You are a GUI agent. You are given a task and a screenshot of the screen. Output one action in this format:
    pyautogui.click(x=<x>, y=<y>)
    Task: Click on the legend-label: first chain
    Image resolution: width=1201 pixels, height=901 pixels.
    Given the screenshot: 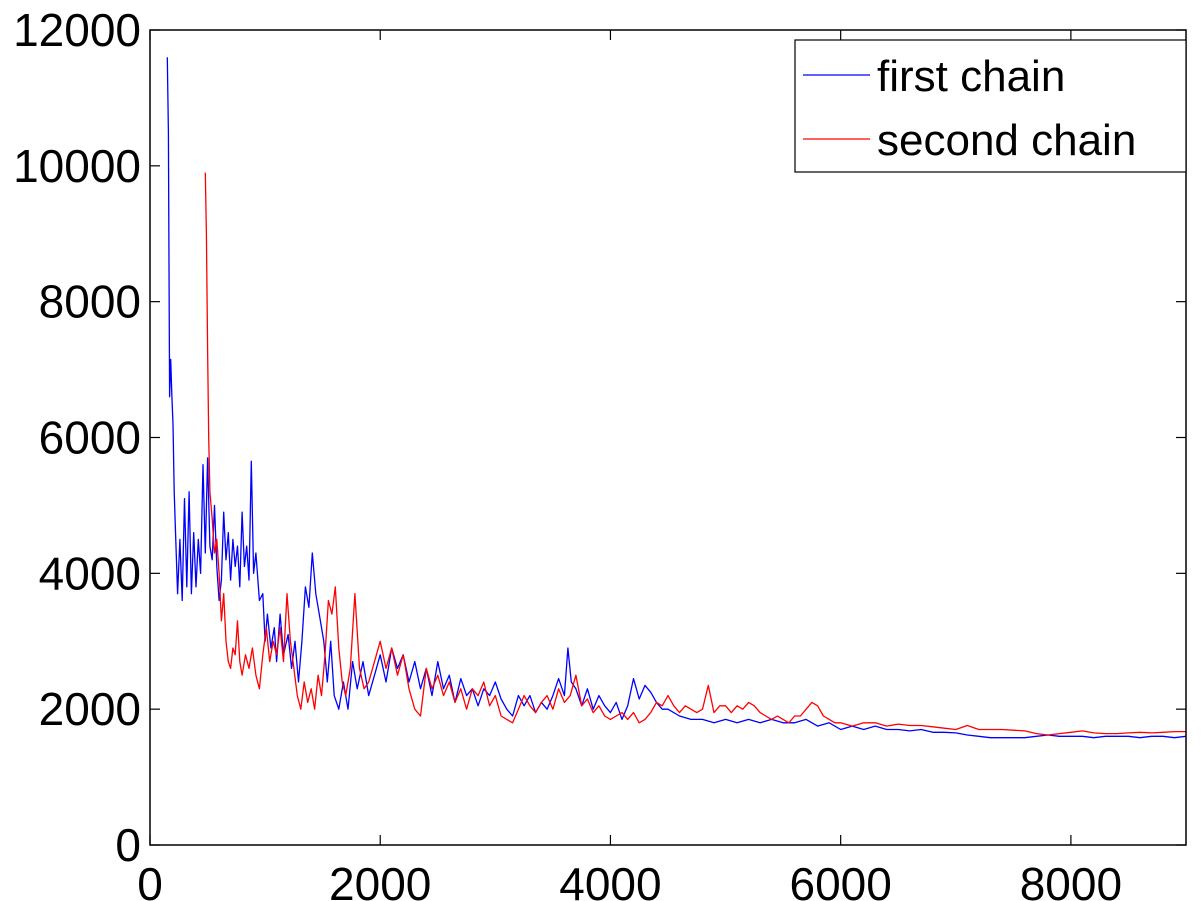 What is the action you would take?
    pyautogui.click(x=971, y=76)
    